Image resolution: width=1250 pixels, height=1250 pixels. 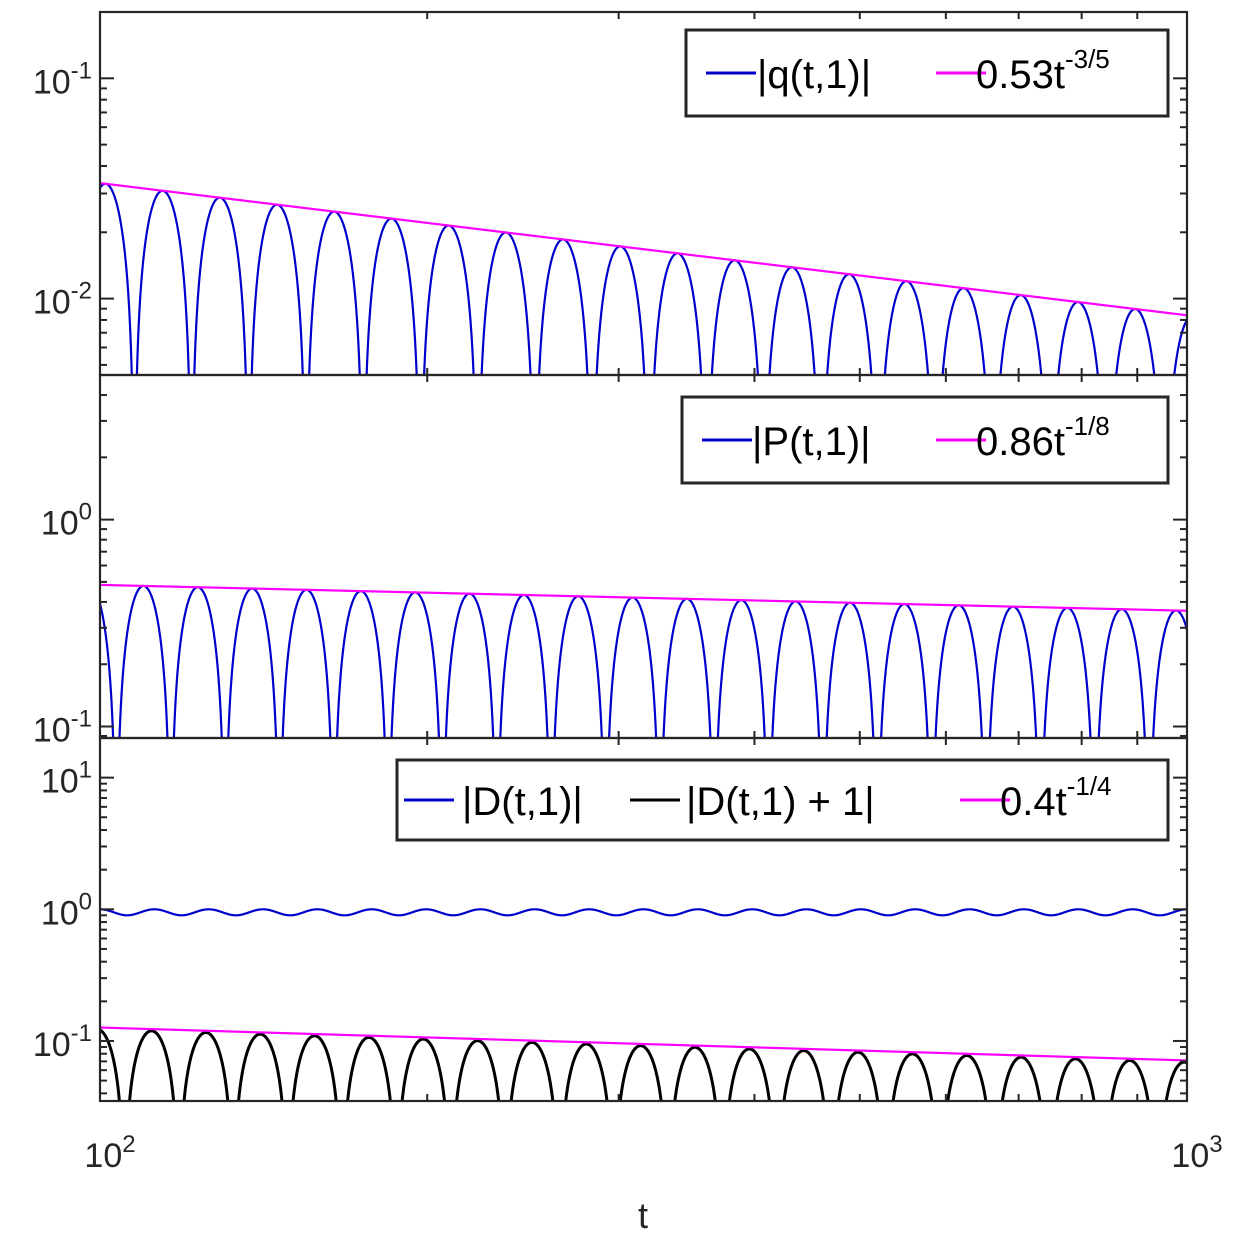 What do you see at coordinates (1089, 786) in the screenshot?
I see `legend-label-exponent: -1/4` at bounding box center [1089, 786].